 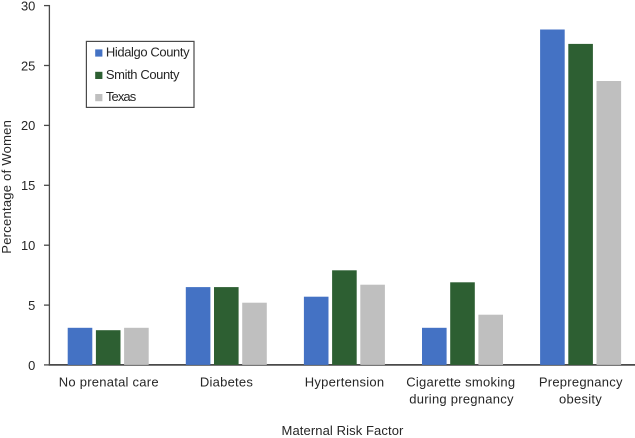 What do you see at coordinates (31, 365) in the screenshot?
I see `svg-text: 0` at bounding box center [31, 365].